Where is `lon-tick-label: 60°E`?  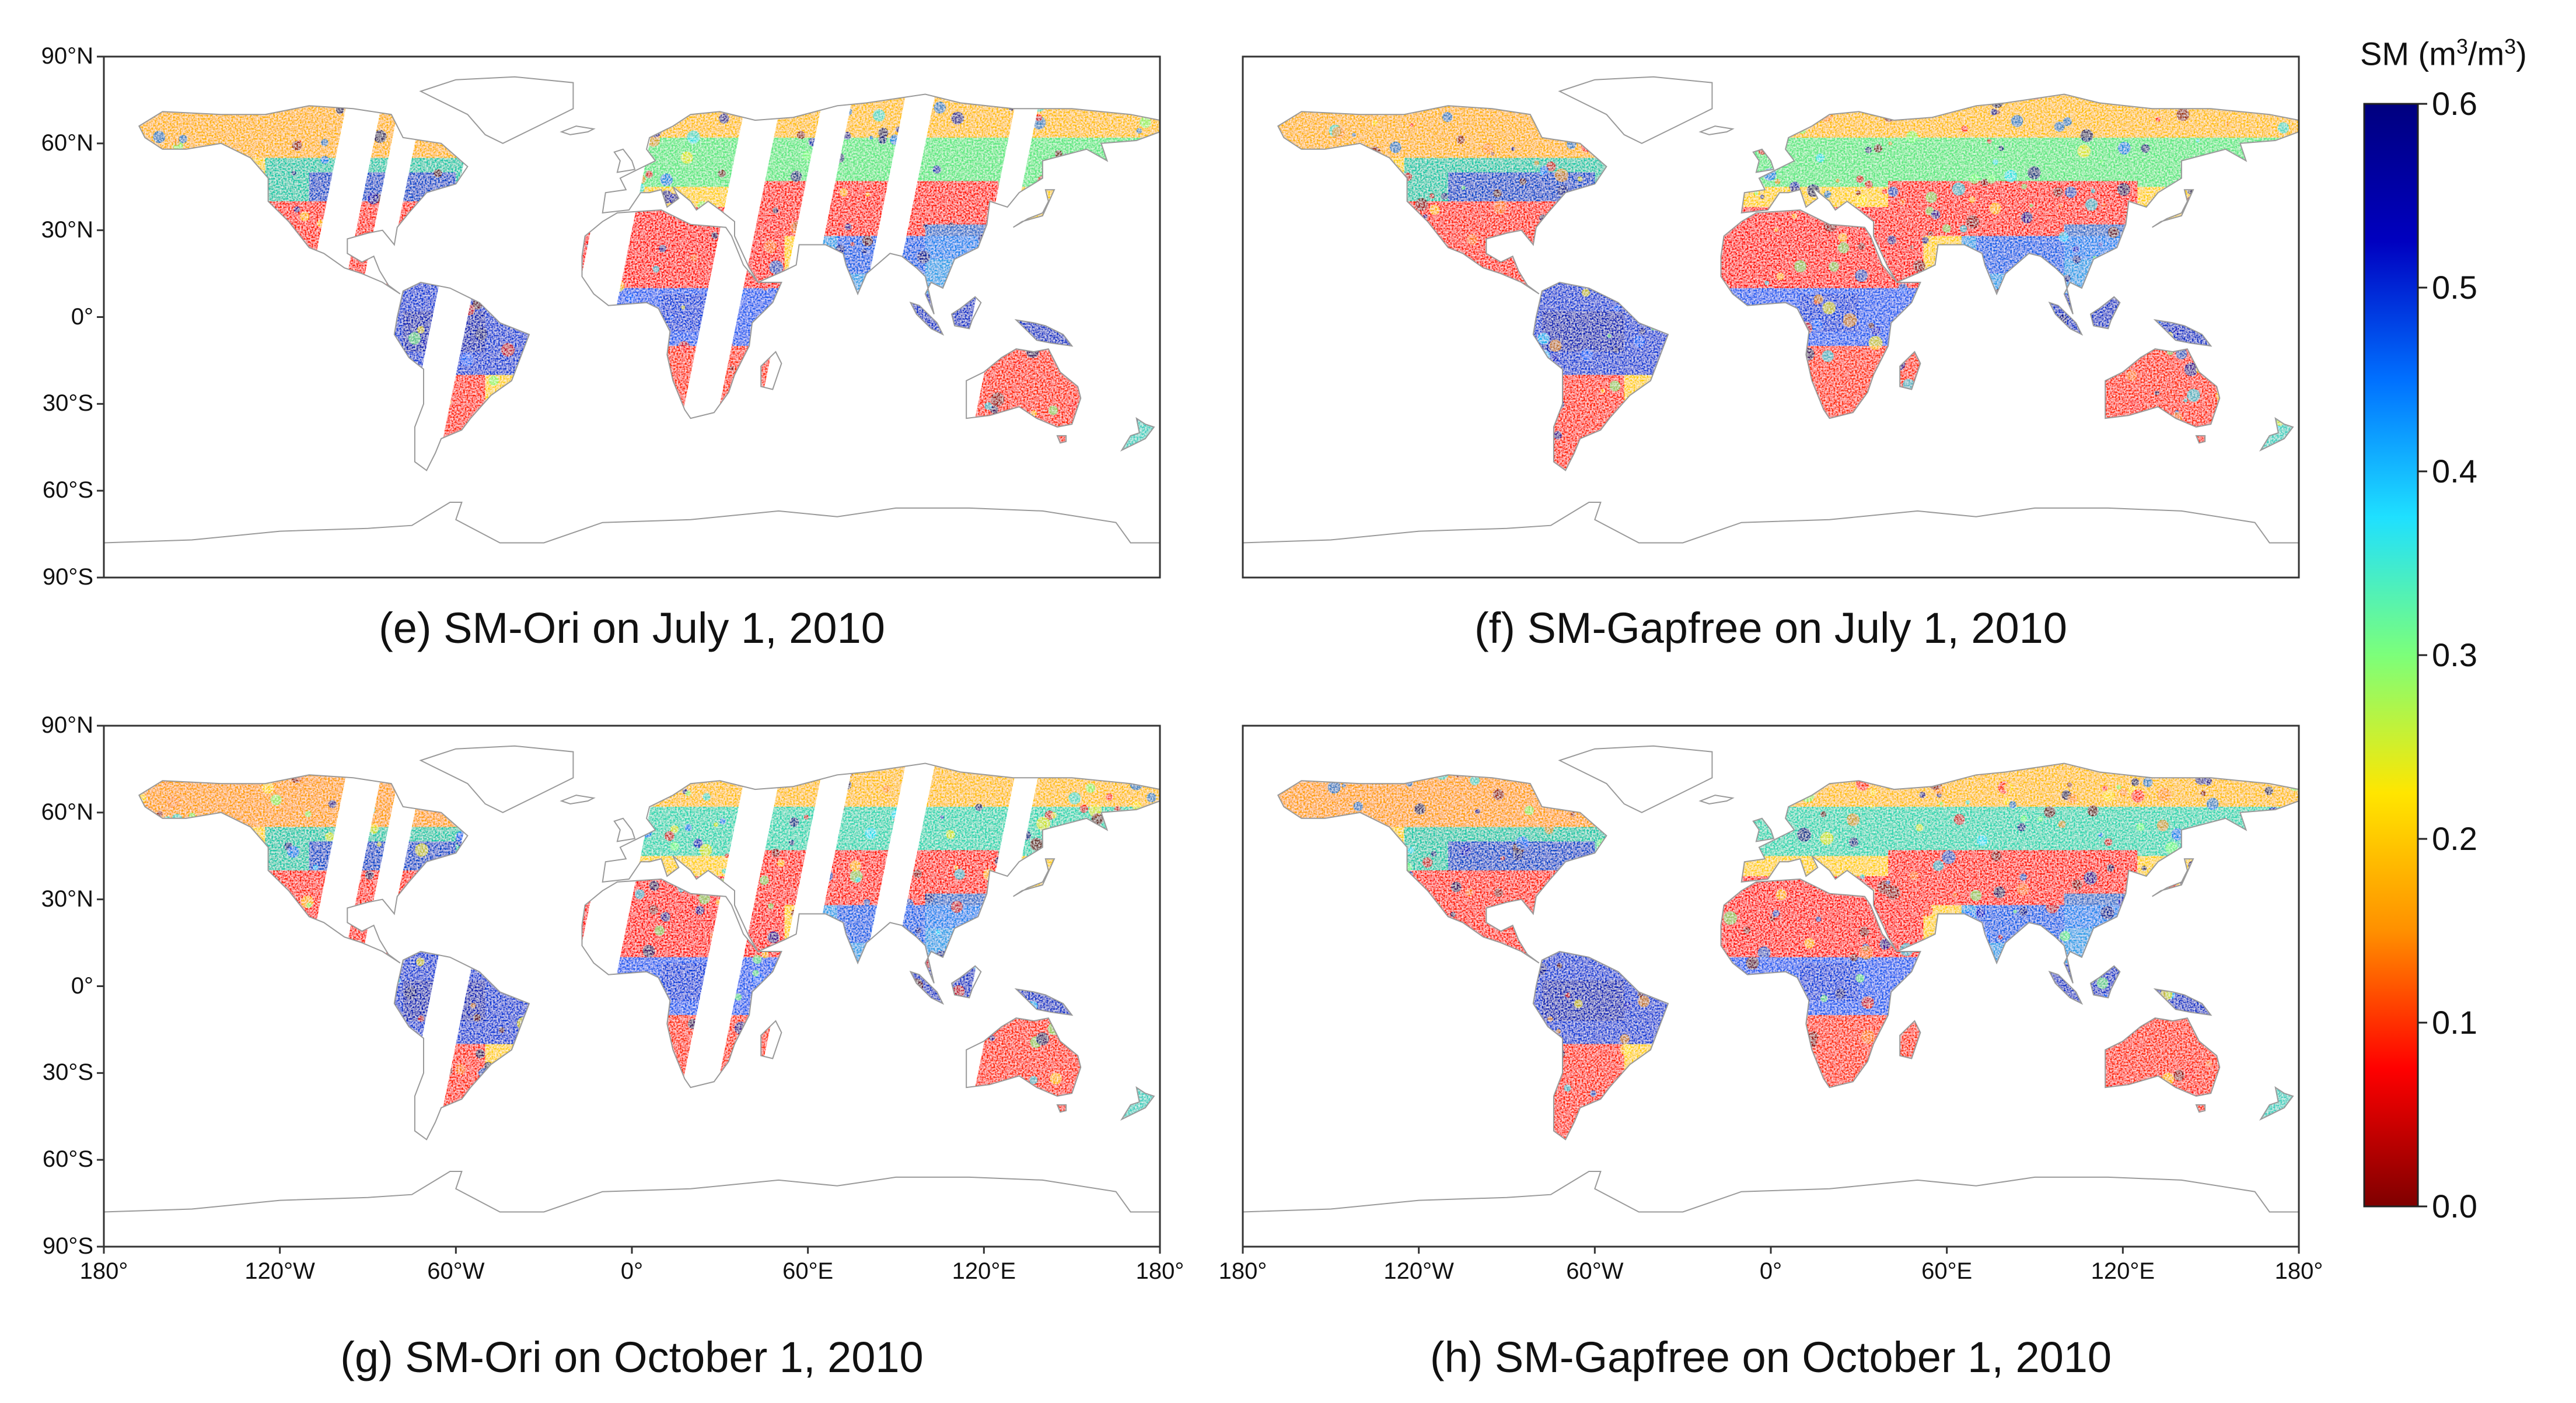
lon-tick-label: 60°E is located at coordinates (808, 1271).